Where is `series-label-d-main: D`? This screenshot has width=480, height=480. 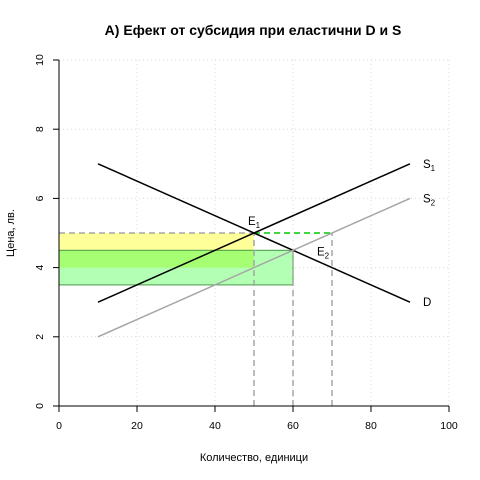 series-label-d-main: D is located at coordinates (427, 303).